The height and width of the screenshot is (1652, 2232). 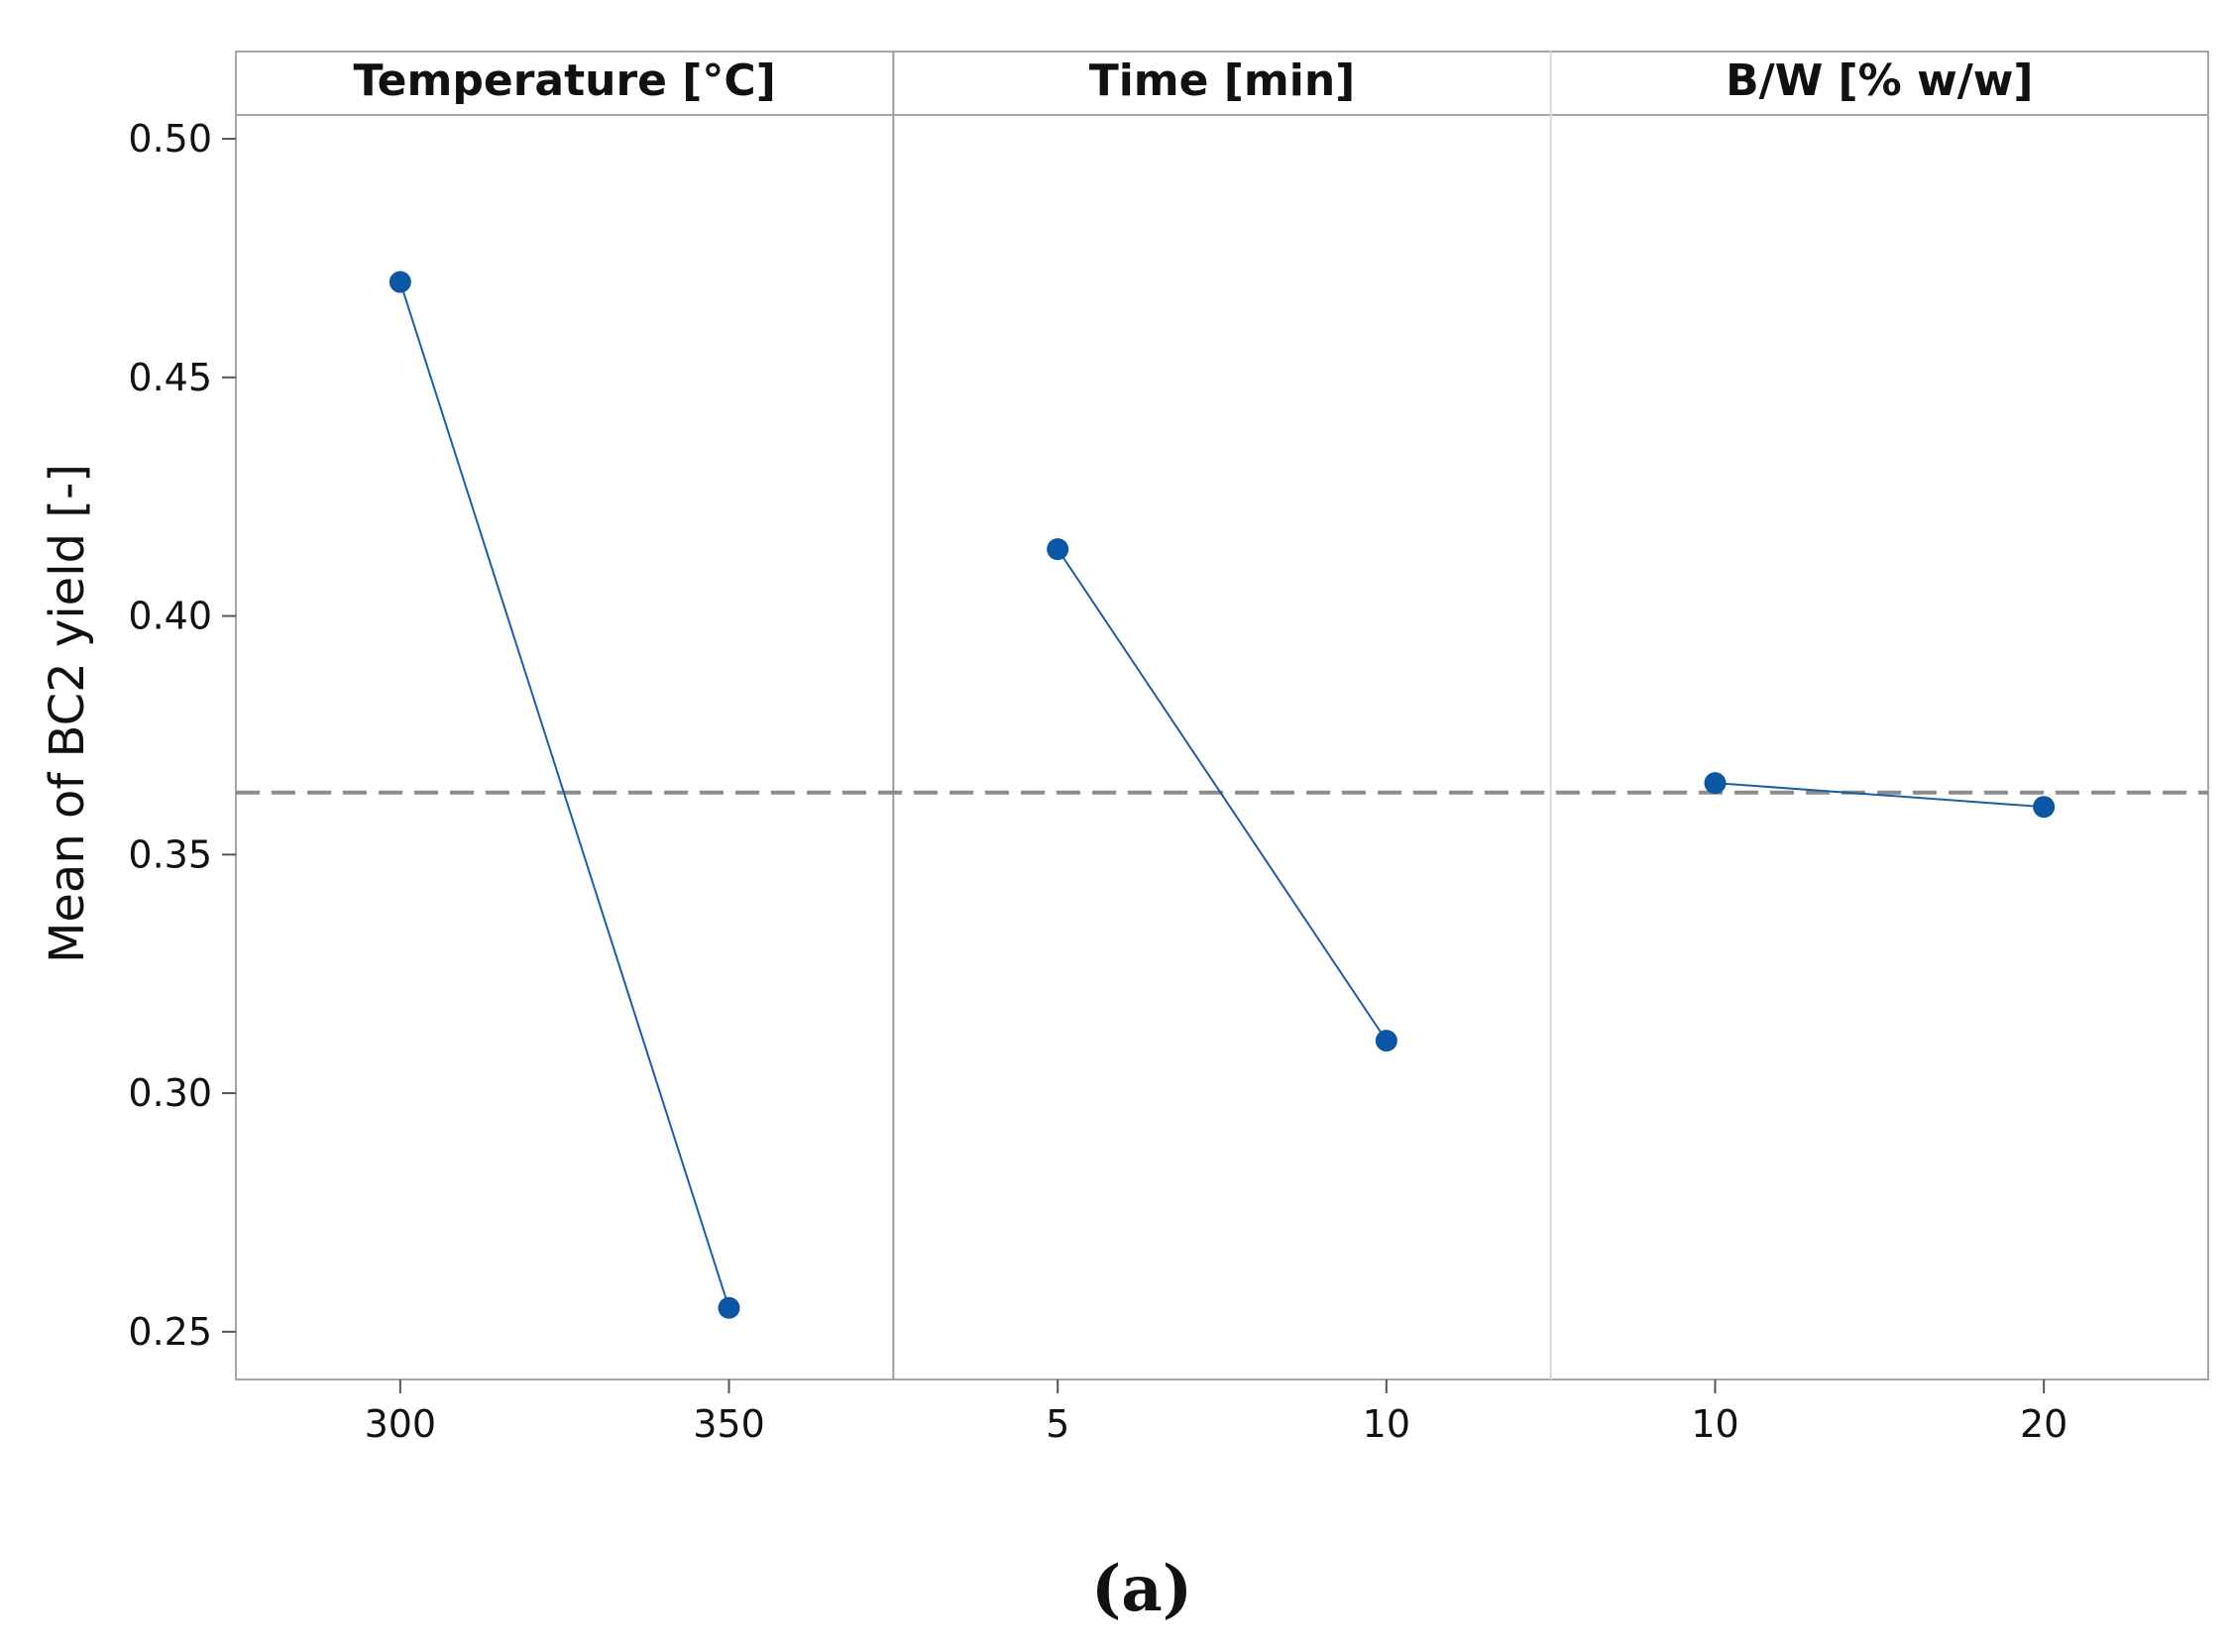 What do you see at coordinates (170, 616) in the screenshot?
I see `y-tick-label: 0.40` at bounding box center [170, 616].